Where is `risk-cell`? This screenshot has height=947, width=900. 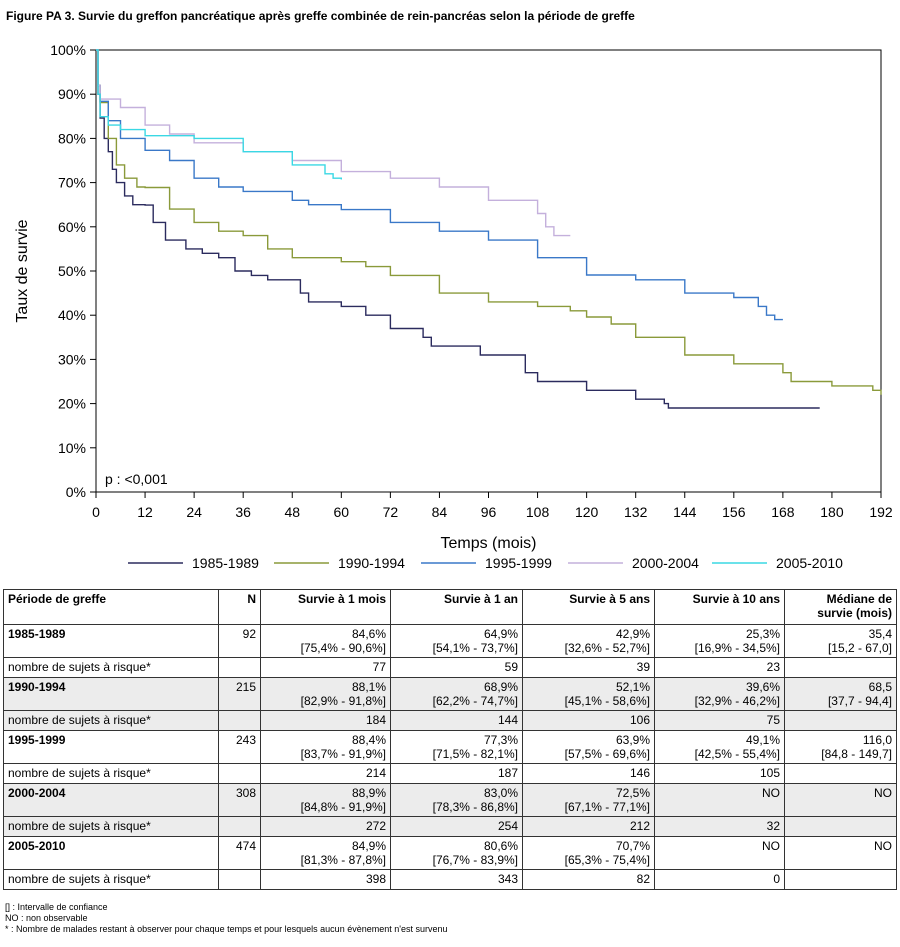 risk-cell is located at coordinates (840, 667).